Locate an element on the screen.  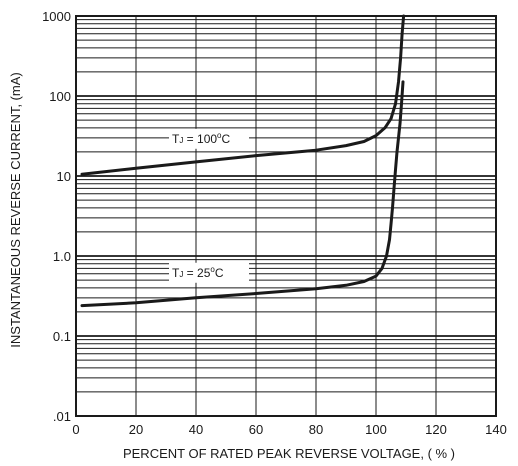
x-tick-label: 140 is located at coordinates (496, 429).